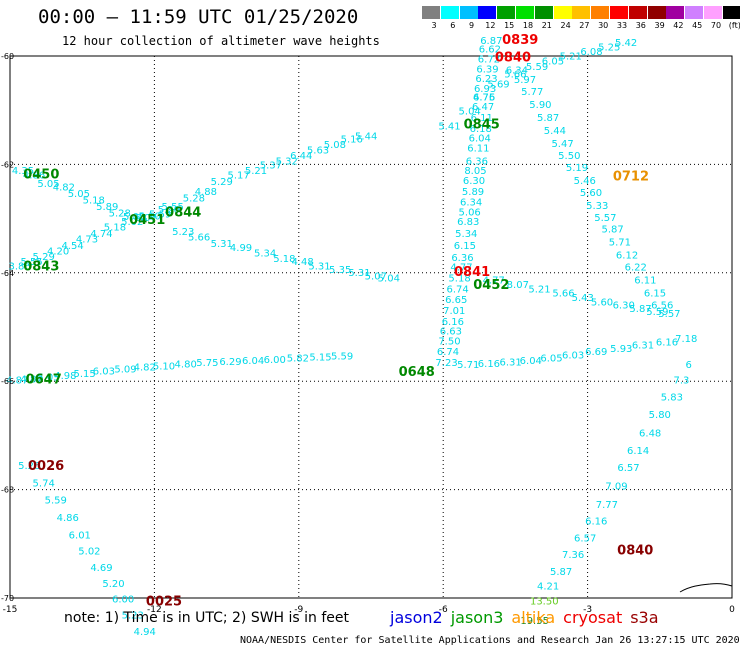 Image resolution: width=740 pixels, height=650 pixels. I want to click on swh-value: 6.36, so click(462, 258).